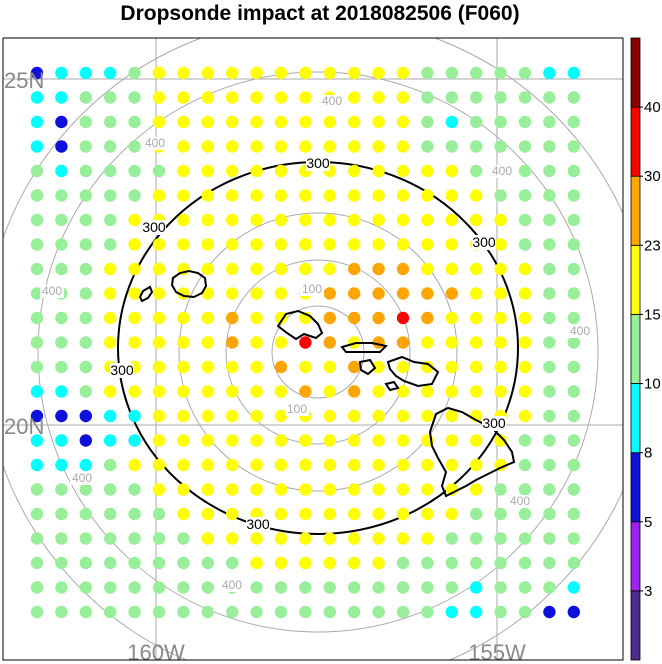 The height and width of the screenshot is (664, 662). Describe the element at coordinates (648, 591) in the screenshot. I see `colorbar-tick-label: 3` at that location.